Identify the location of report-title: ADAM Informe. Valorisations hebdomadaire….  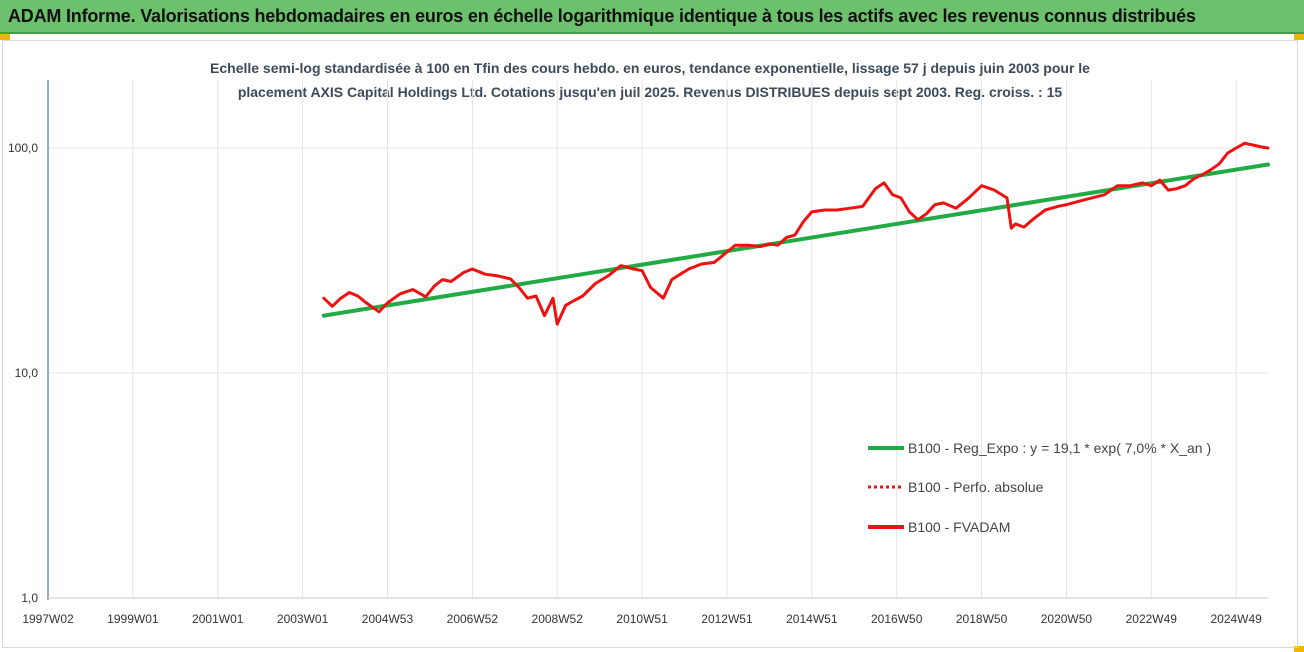
(602, 16).